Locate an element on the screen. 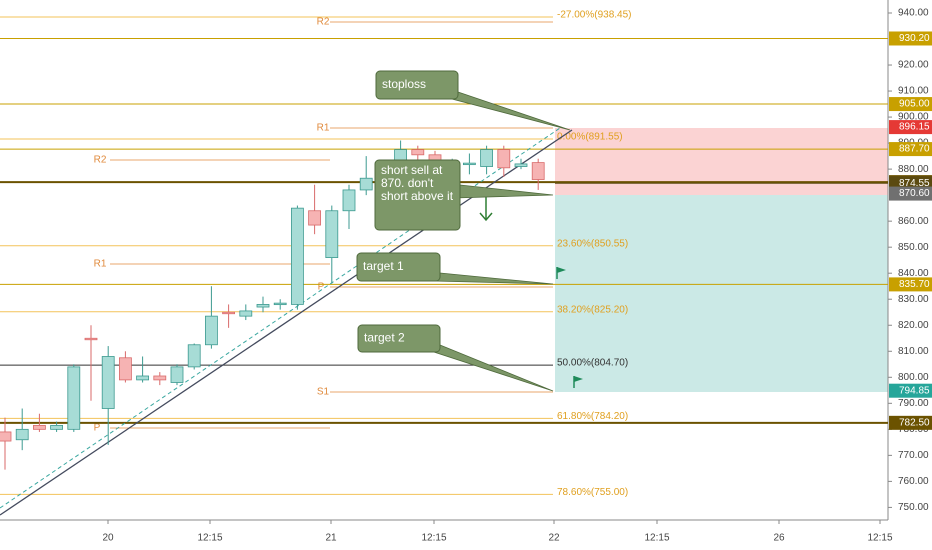  fib-label: 38.20%(825.20) is located at coordinates (592, 309).